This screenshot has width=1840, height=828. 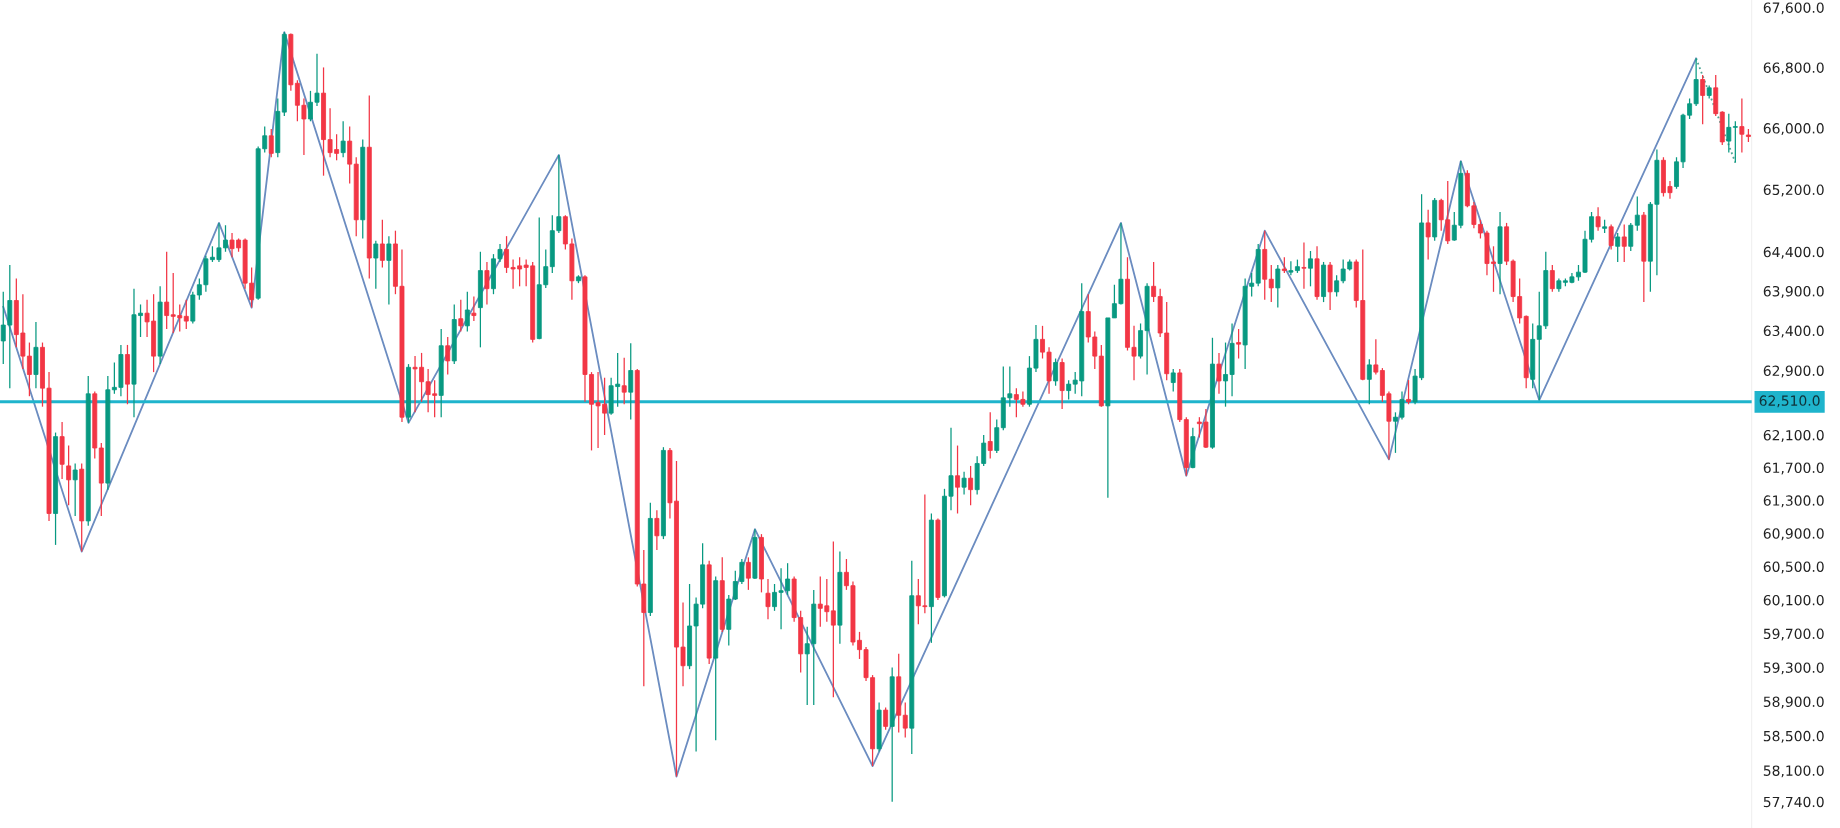 What do you see at coordinates (1793, 802) in the screenshot?
I see `y-tick-label: 57,740.0` at bounding box center [1793, 802].